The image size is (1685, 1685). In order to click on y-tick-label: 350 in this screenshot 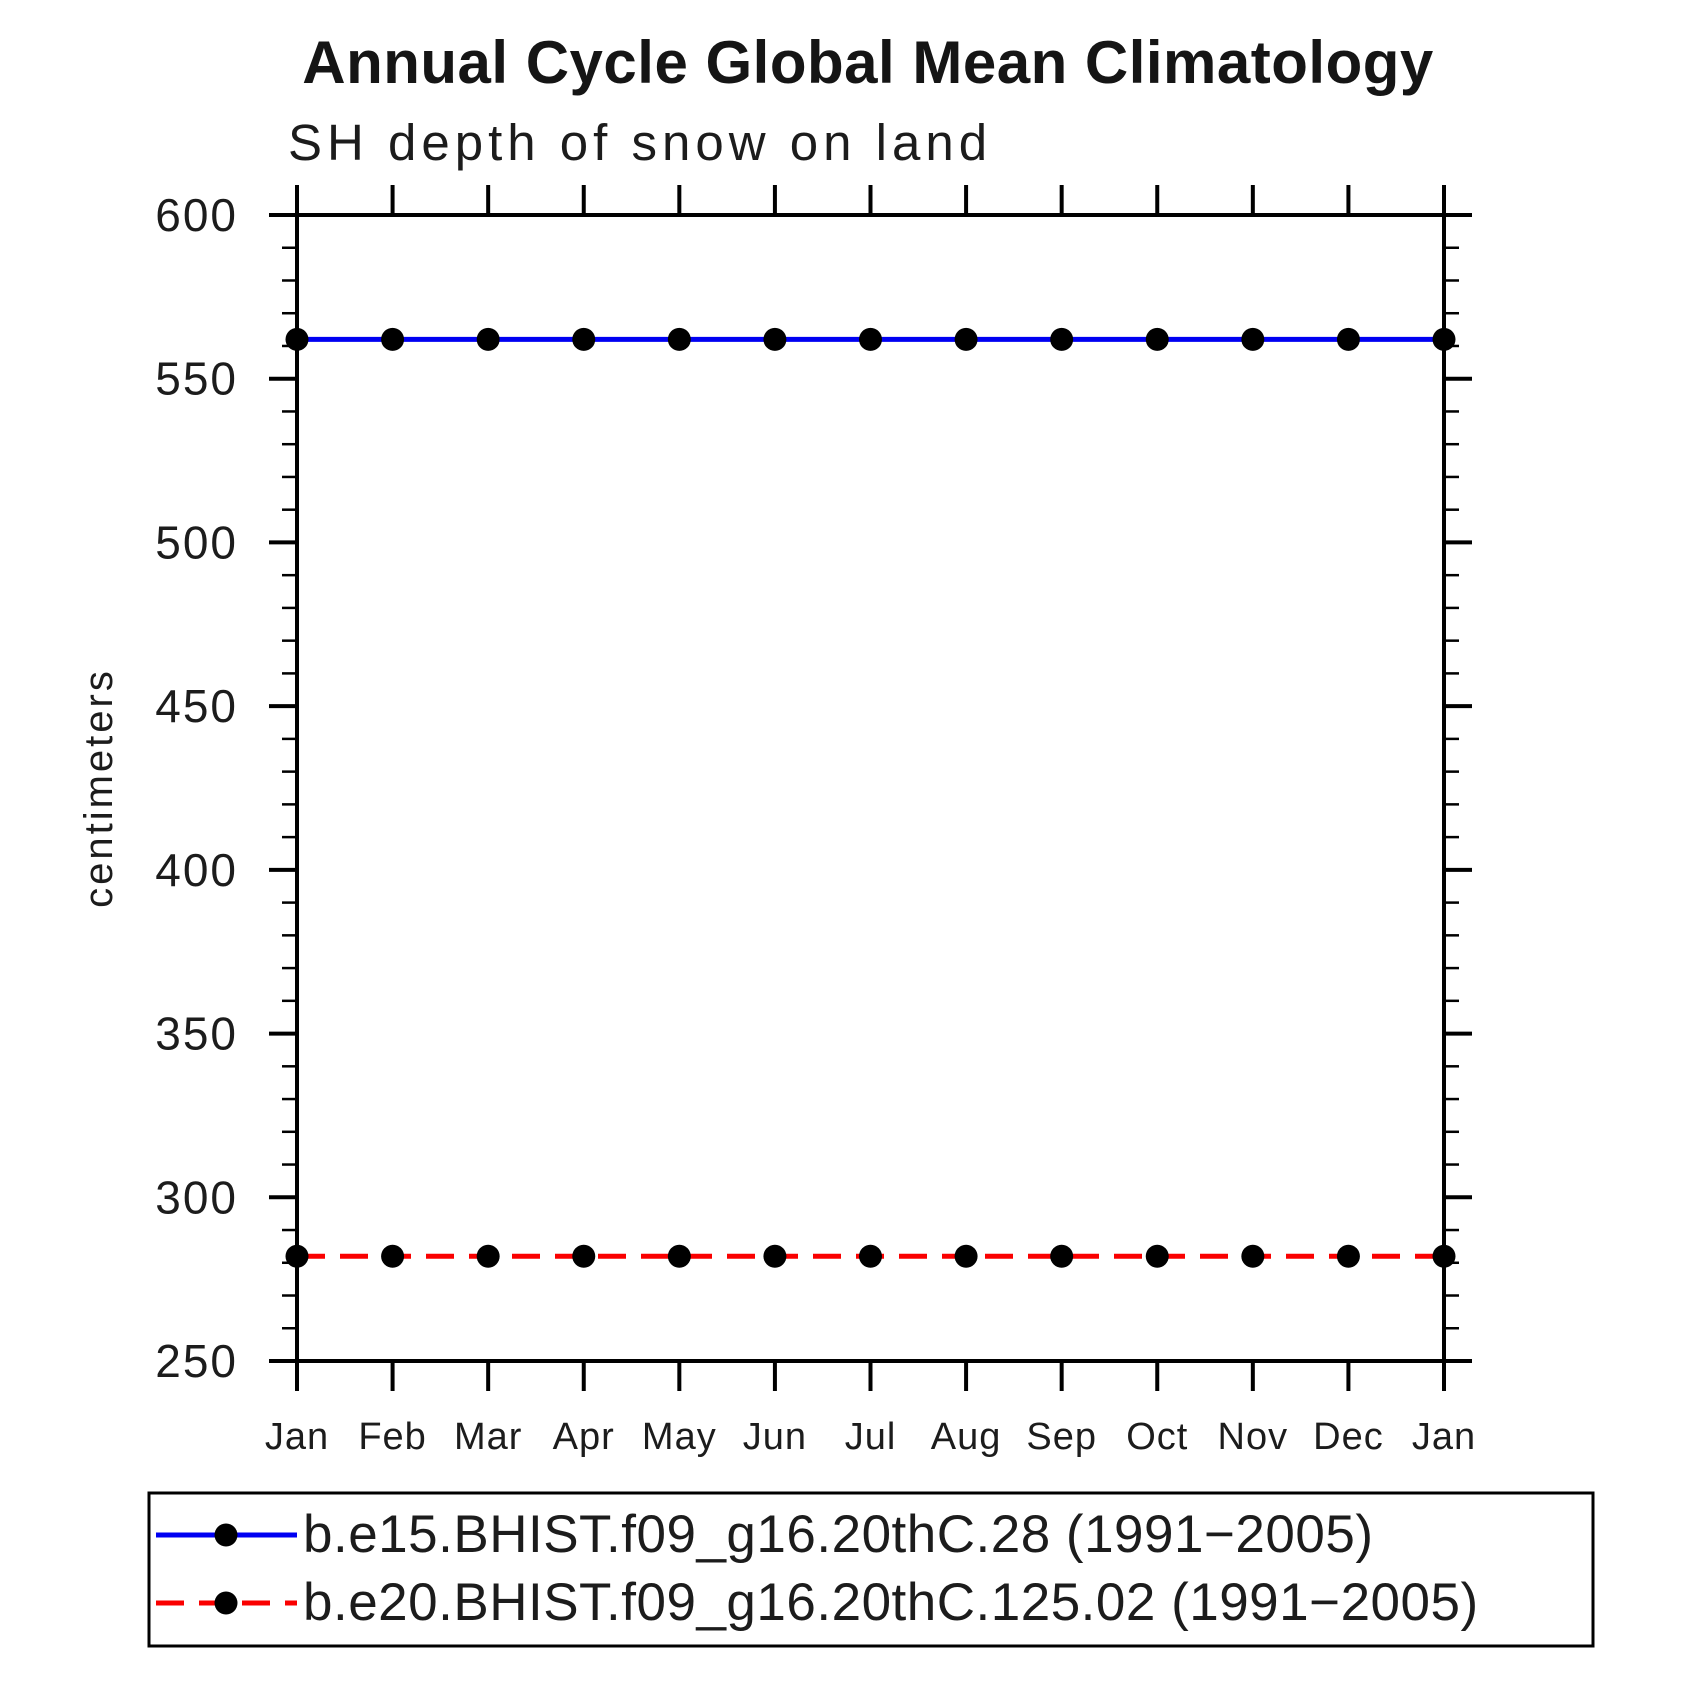, I will do `click(196, 1034)`.